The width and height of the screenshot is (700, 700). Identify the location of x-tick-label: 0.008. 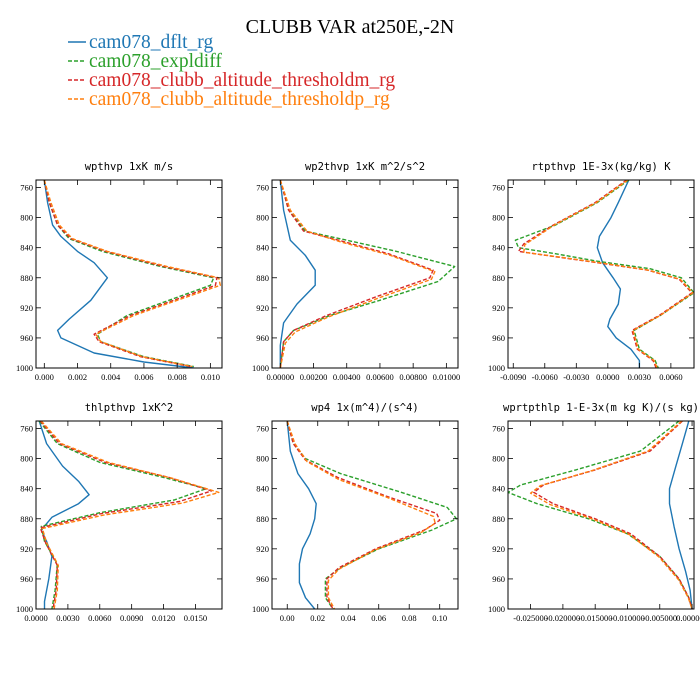
(177, 377).